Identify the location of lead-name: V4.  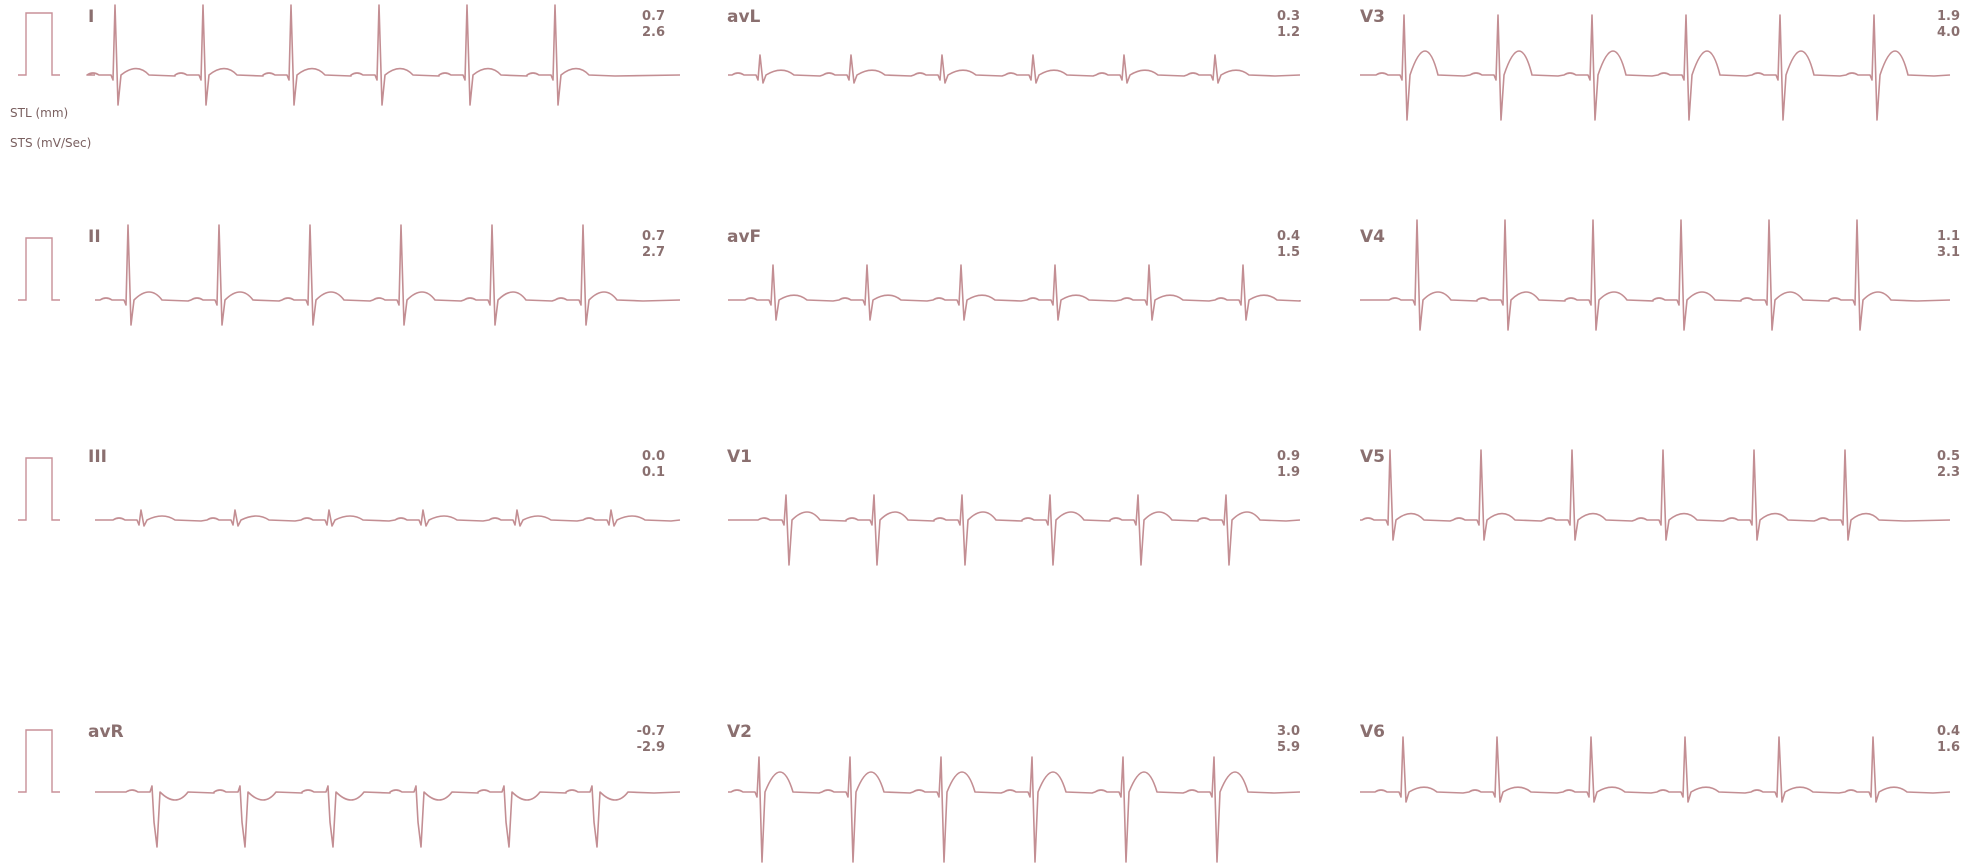
(1372, 237).